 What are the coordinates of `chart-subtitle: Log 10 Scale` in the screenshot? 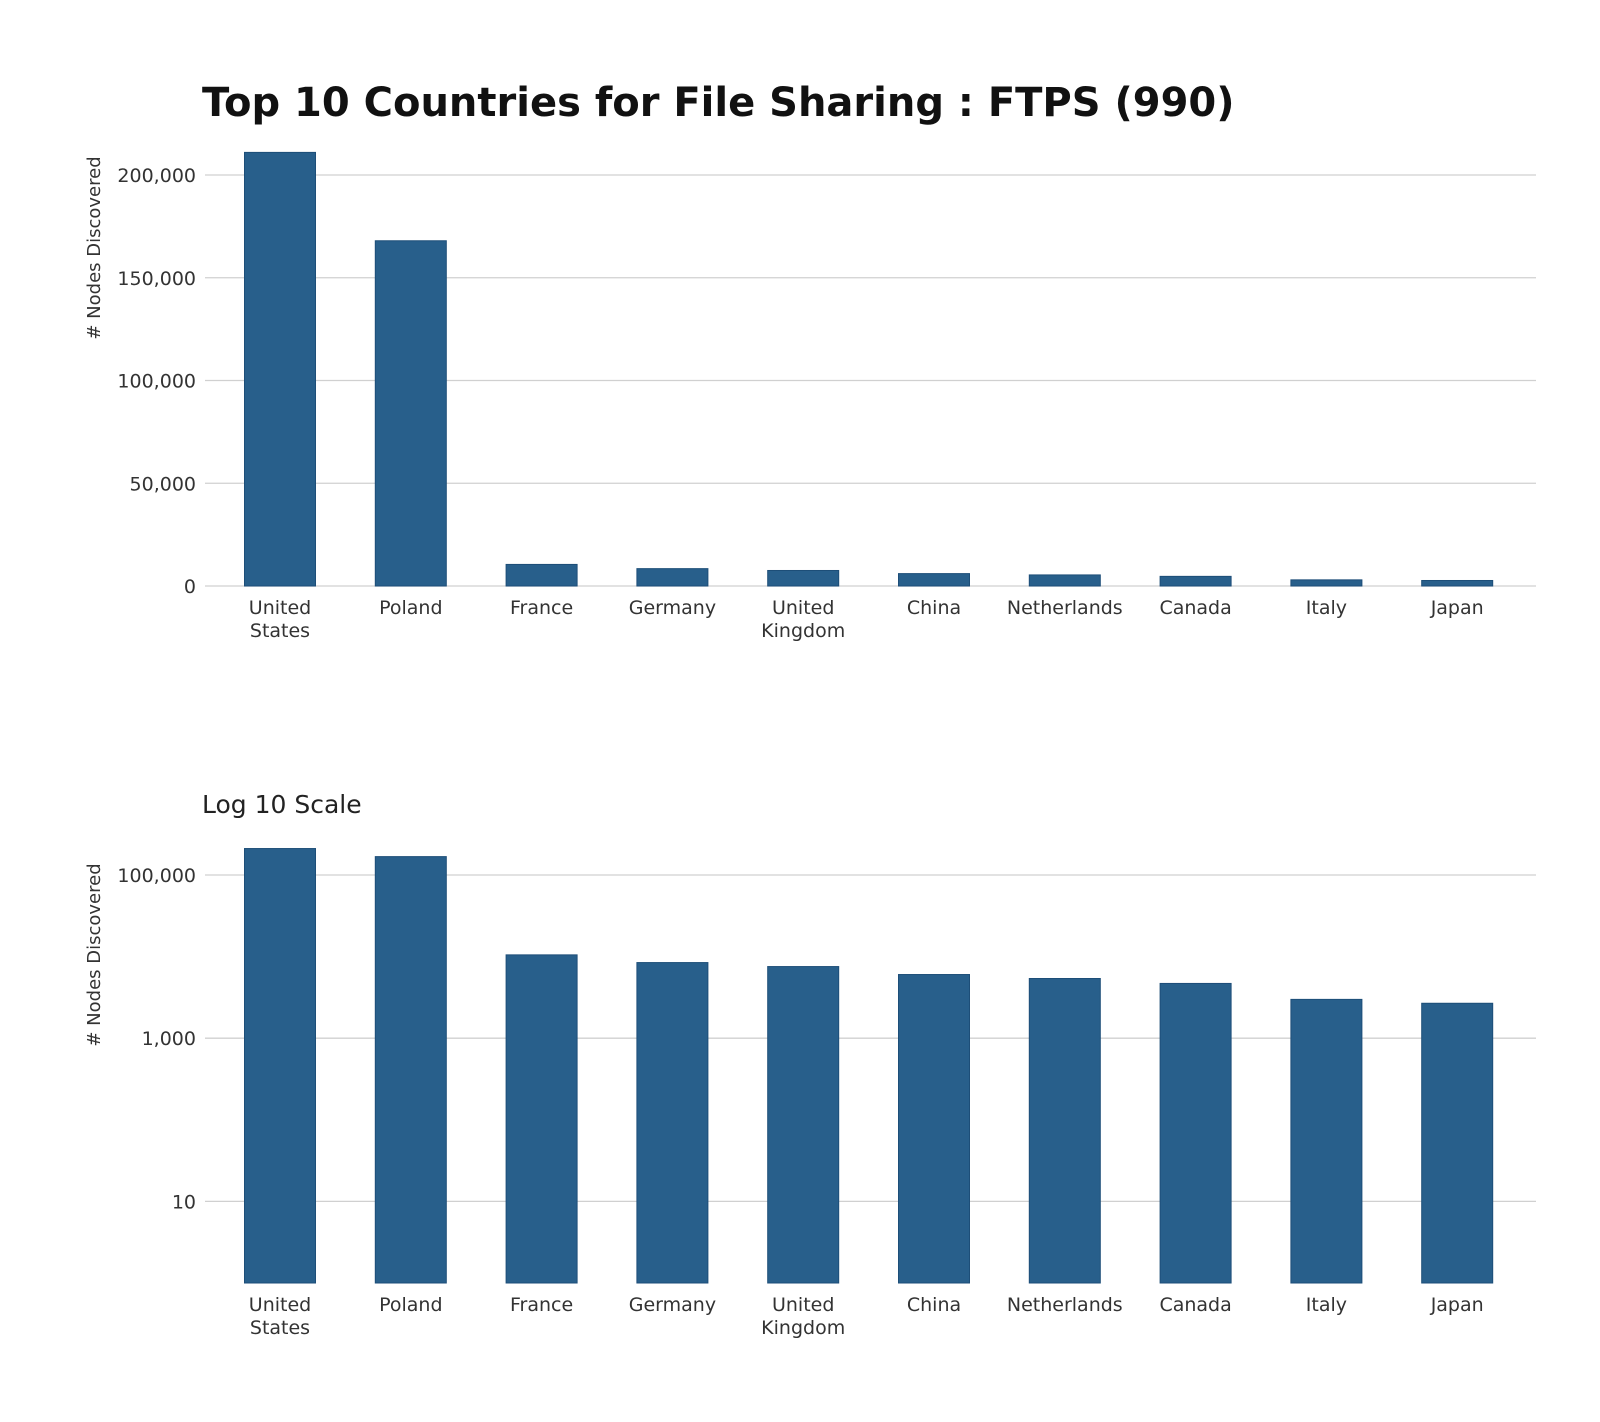 It's located at (282, 804).